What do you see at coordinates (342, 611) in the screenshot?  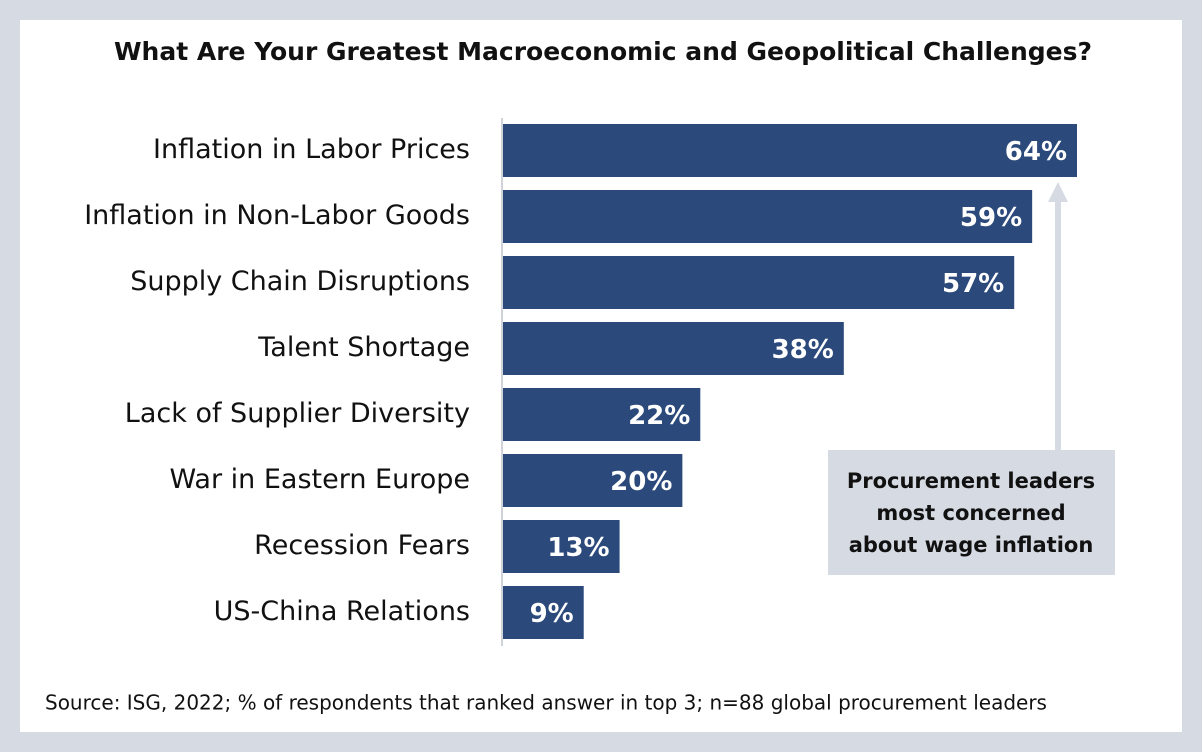 I see `category-label: US-China Relations` at bounding box center [342, 611].